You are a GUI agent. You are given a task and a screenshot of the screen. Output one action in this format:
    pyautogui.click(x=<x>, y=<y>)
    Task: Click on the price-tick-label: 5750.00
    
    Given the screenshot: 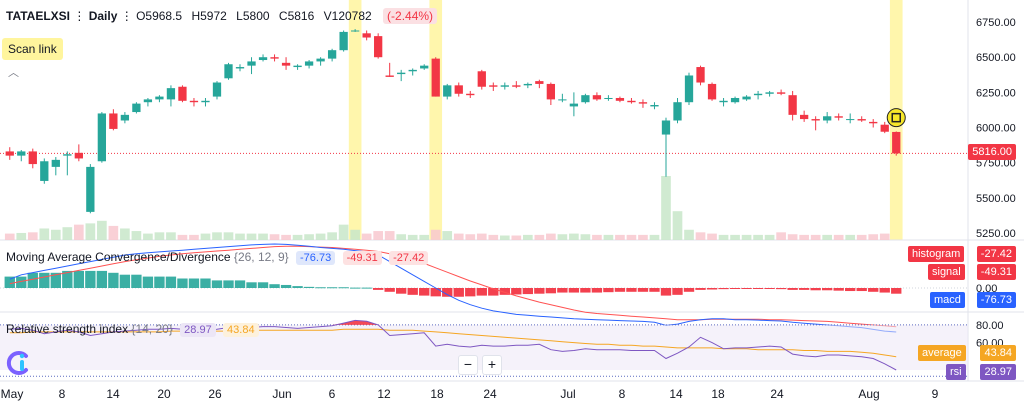 What is the action you would take?
    pyautogui.click(x=996, y=164)
    